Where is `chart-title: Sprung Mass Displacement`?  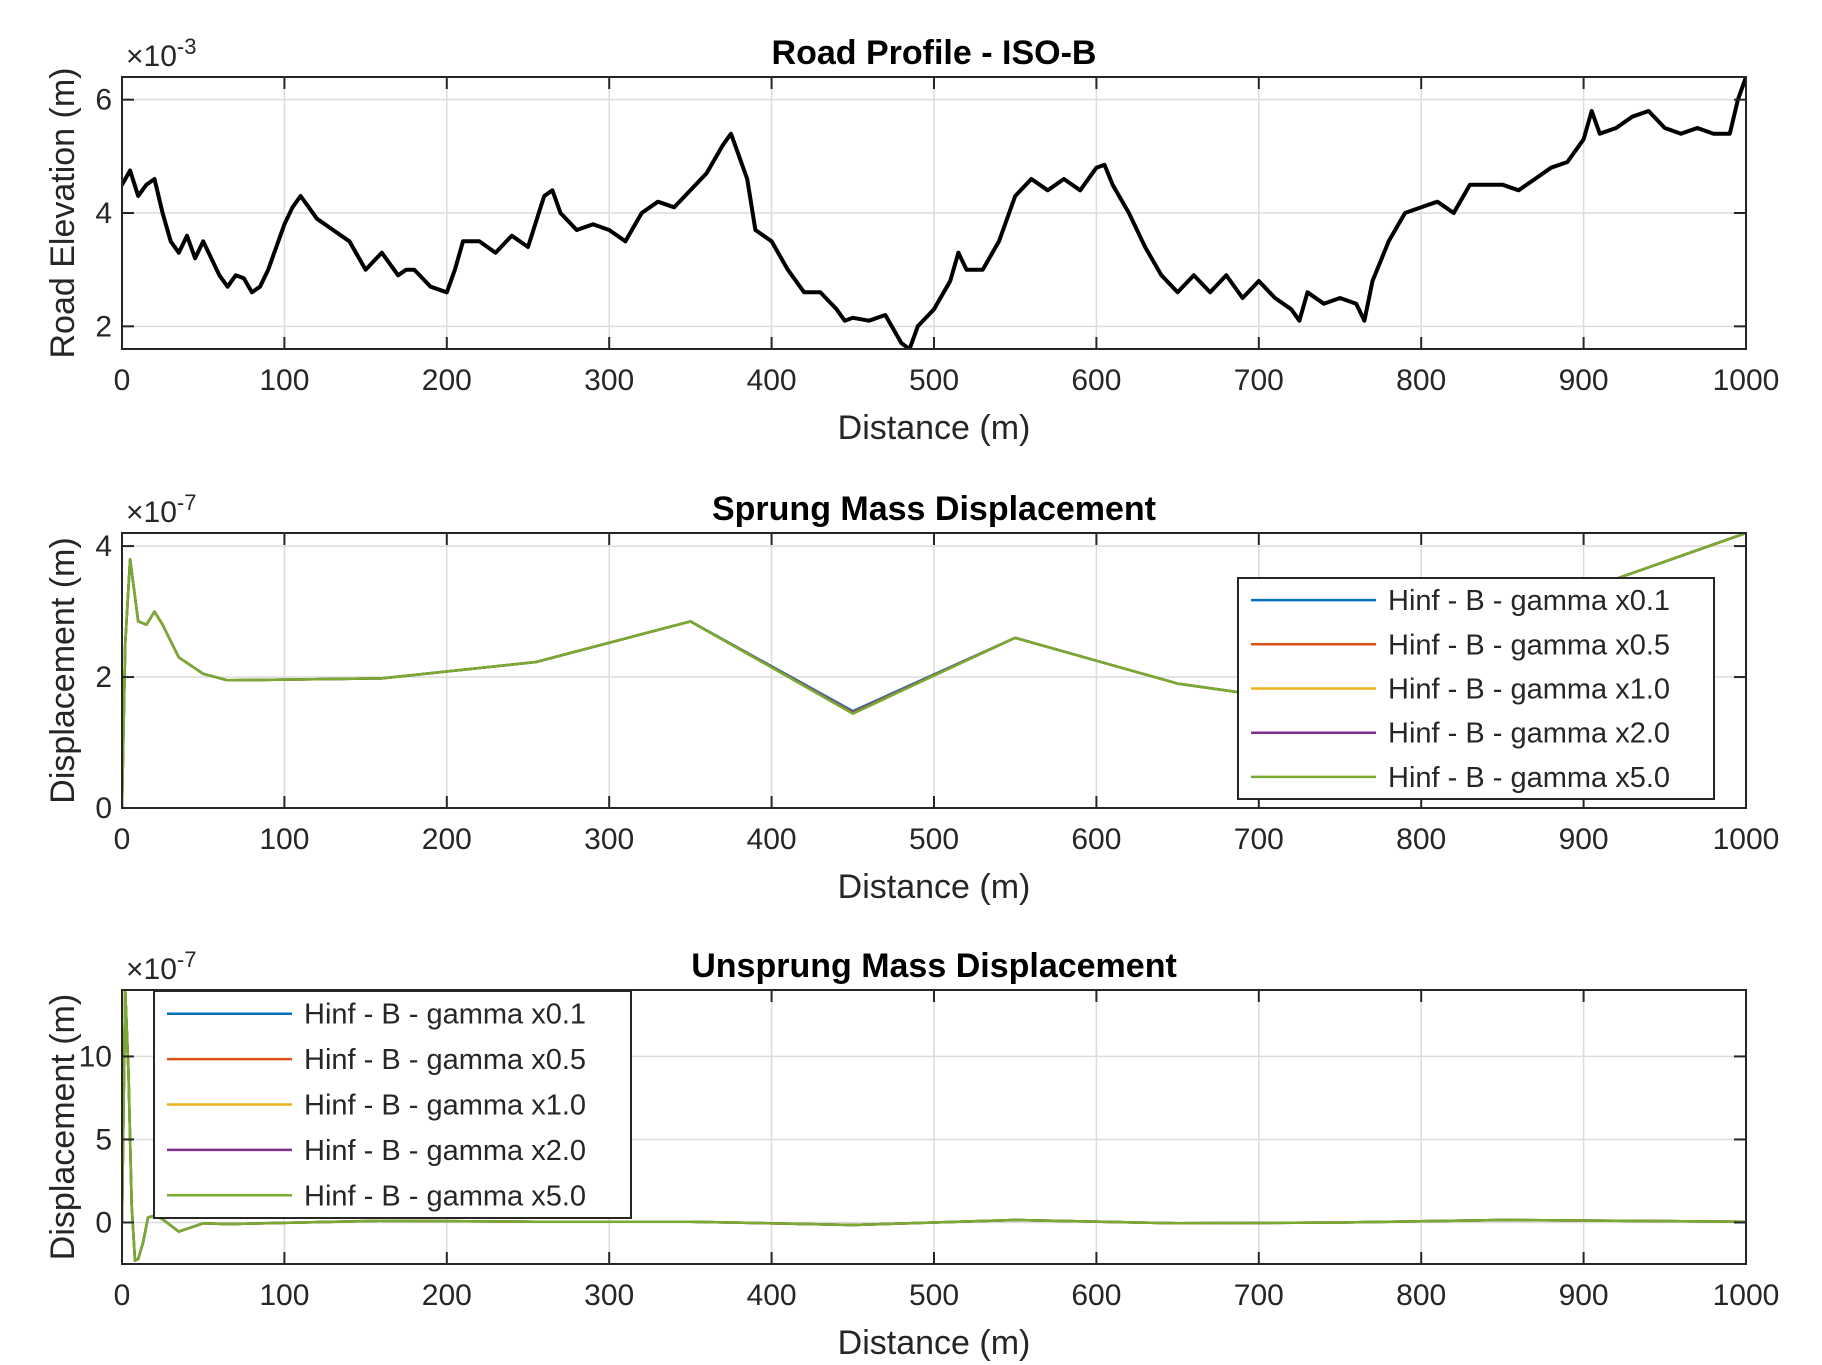 chart-title: Sprung Mass Displacement is located at coordinates (934, 509).